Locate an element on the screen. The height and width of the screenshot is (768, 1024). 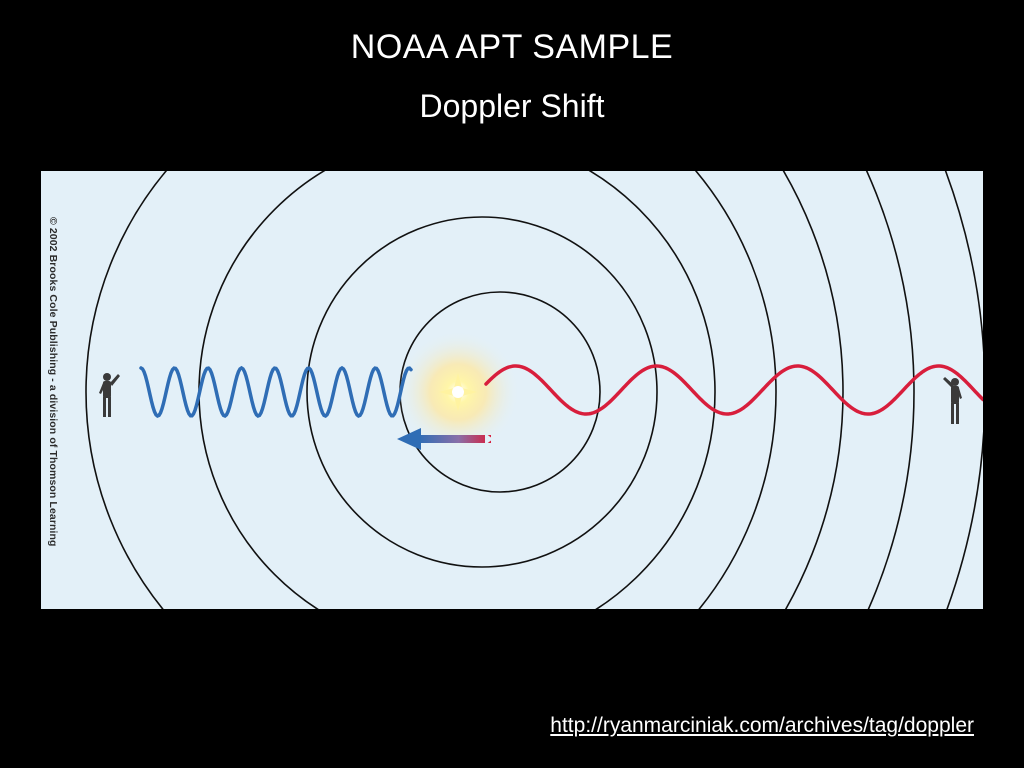
observer-right-icon is located at coordinates (952, 400).